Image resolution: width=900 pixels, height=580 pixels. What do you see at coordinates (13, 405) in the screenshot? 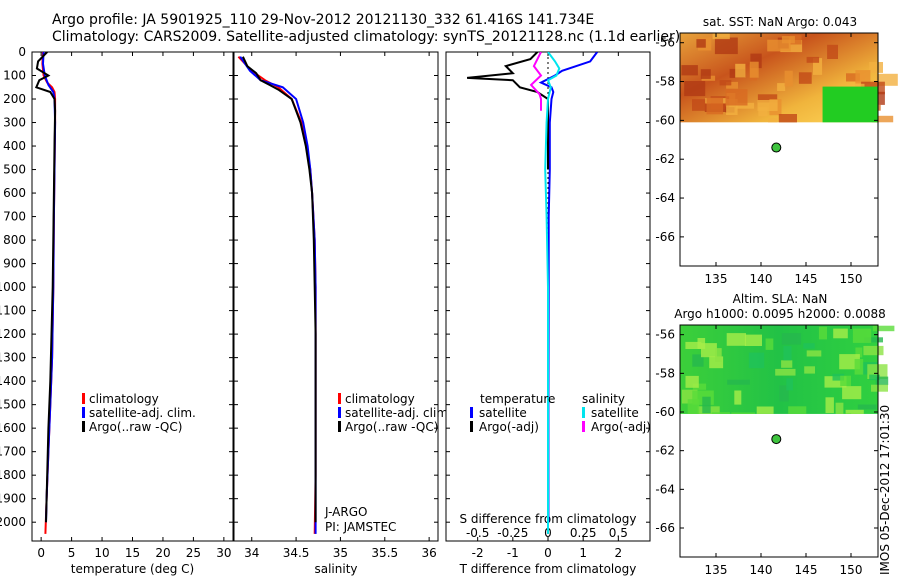
I see `y-tick-label: 1500` at bounding box center [13, 405].